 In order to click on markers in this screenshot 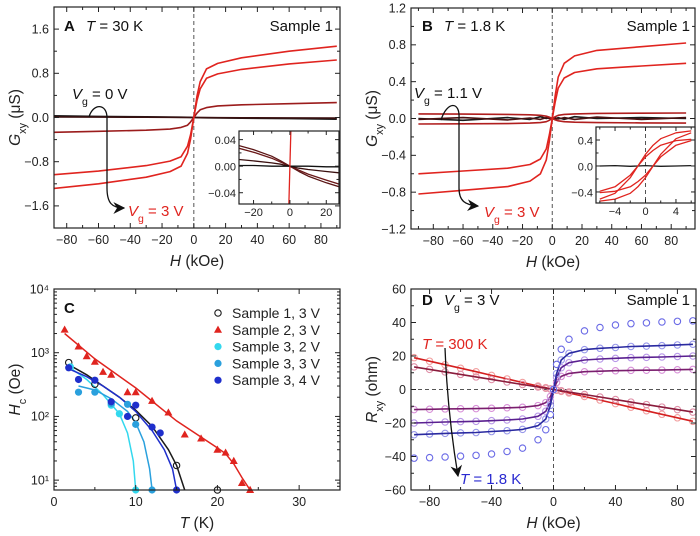, I will do `click(157, 409)`.